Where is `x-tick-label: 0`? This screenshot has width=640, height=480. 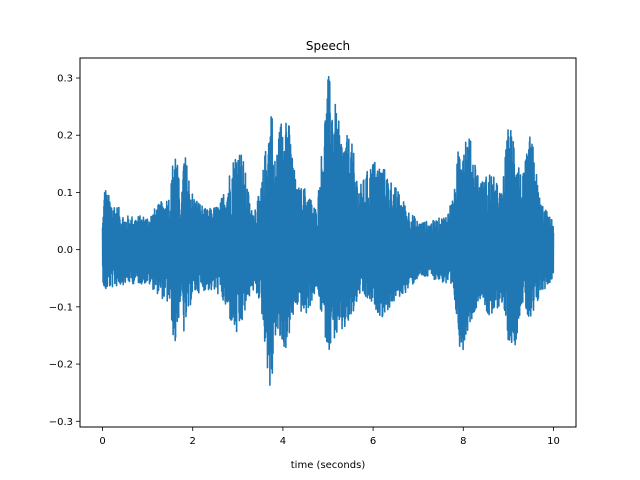
x-tick-label: 0 is located at coordinates (102, 441).